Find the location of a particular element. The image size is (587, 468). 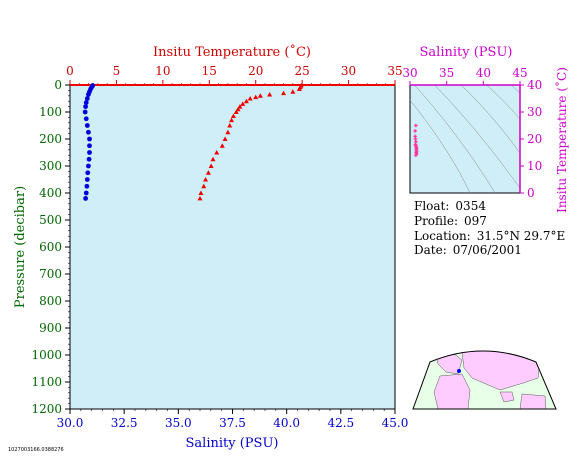

density-contours is located at coordinates (465, 139).